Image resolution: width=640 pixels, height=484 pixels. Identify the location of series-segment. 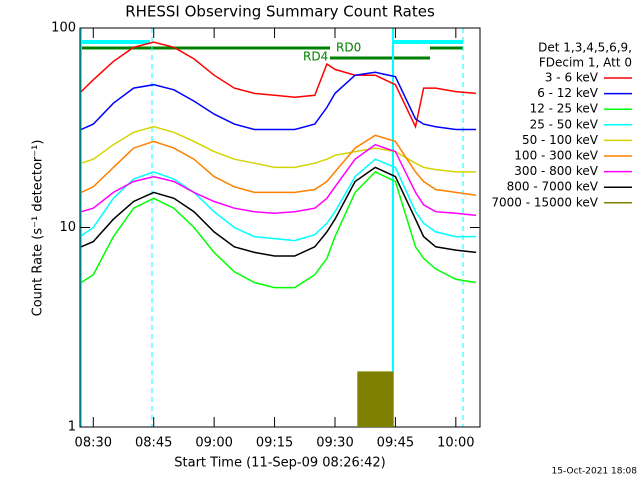
(375, 399).